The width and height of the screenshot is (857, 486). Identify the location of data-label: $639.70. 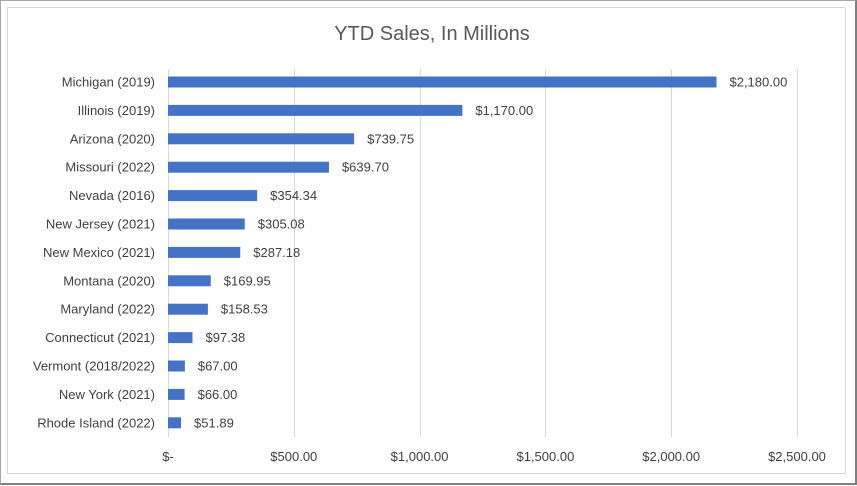
(365, 167).